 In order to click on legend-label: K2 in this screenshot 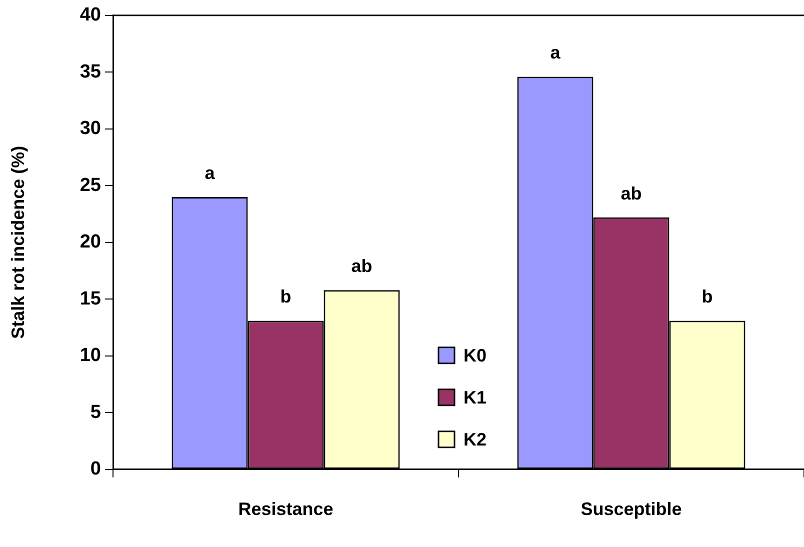, I will do `click(475, 439)`.